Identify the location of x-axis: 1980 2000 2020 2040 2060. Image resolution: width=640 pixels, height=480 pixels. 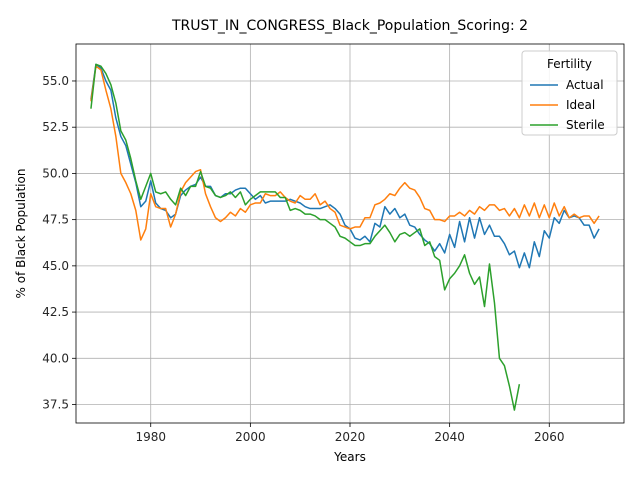
(350, 433).